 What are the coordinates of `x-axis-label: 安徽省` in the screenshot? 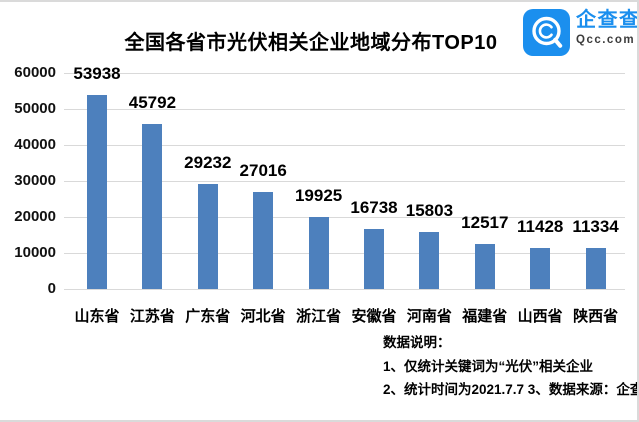 It's located at (374, 316).